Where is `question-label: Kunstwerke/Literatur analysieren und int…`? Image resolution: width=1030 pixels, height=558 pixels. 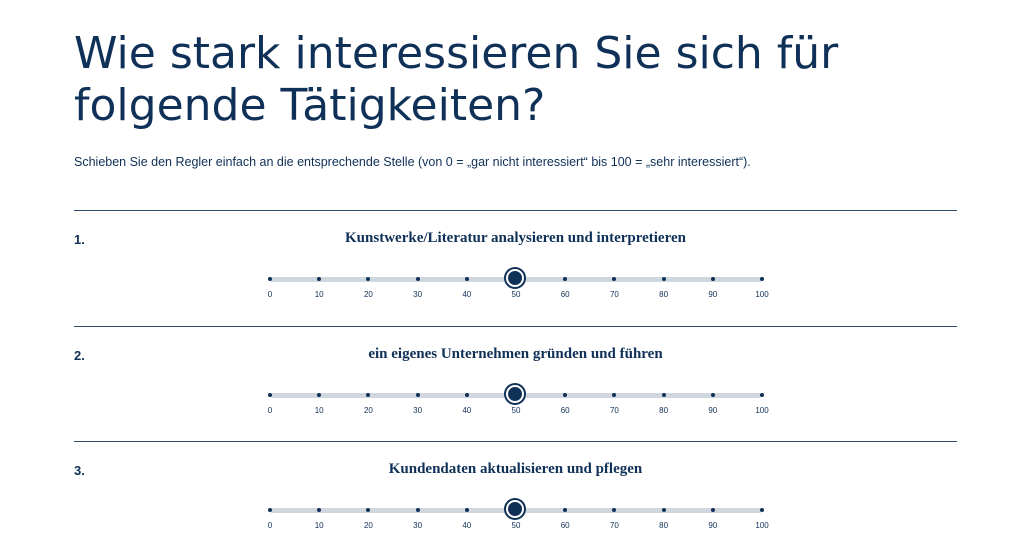 question-label: Kunstwerke/Literatur analysieren und int… is located at coordinates (515, 238).